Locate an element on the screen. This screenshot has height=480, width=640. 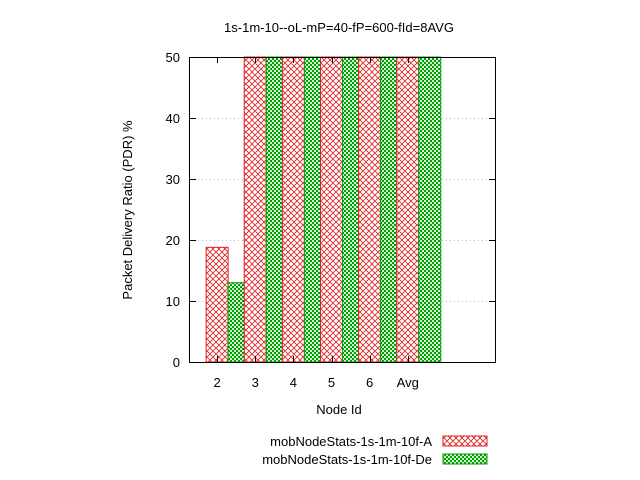
y-tick-label: 50 is located at coordinates (173, 57).